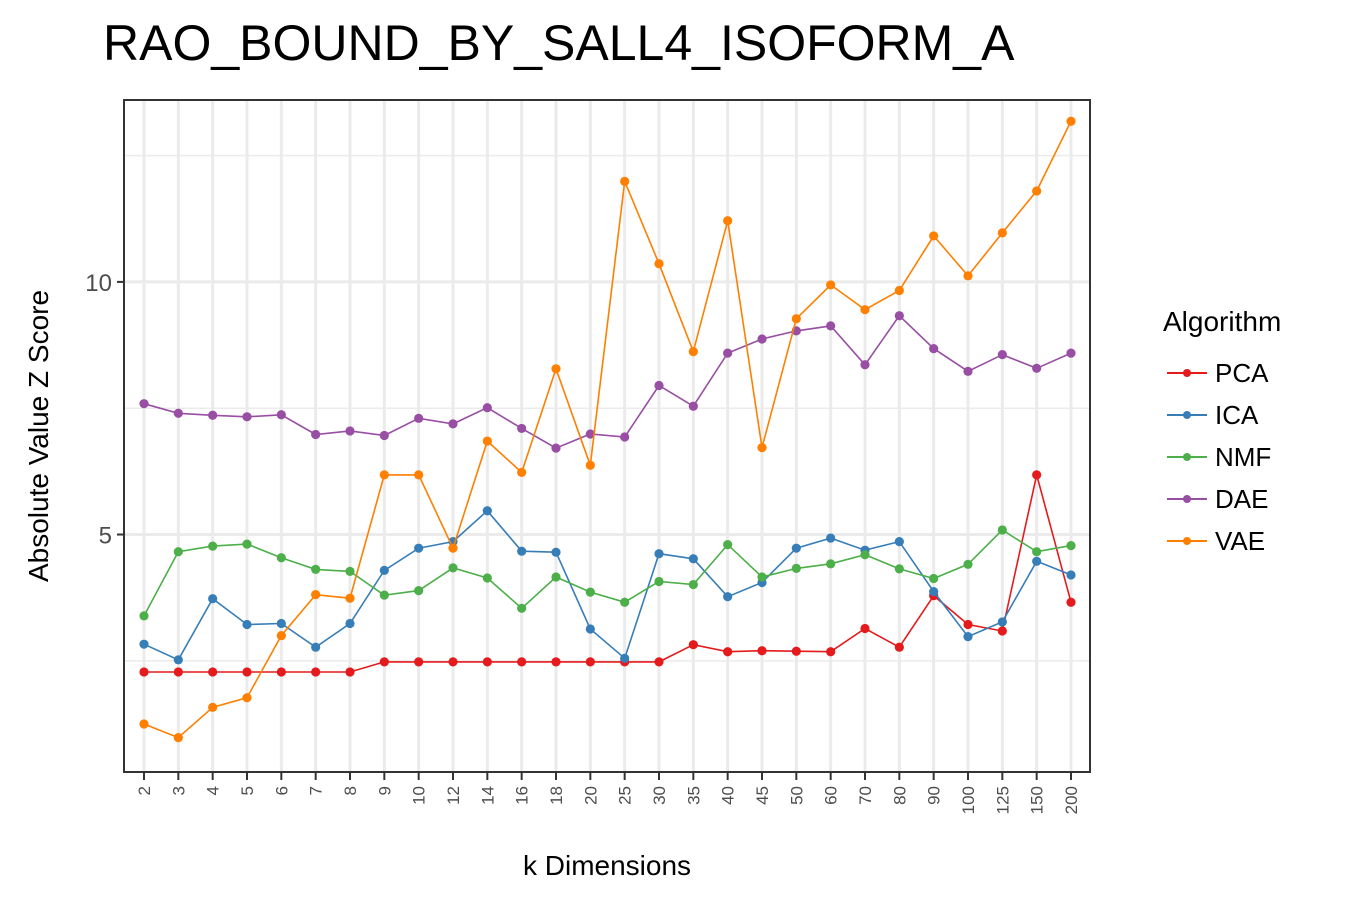 The height and width of the screenshot is (900, 1350). I want to click on x-tick-label: 70, so click(865, 795).